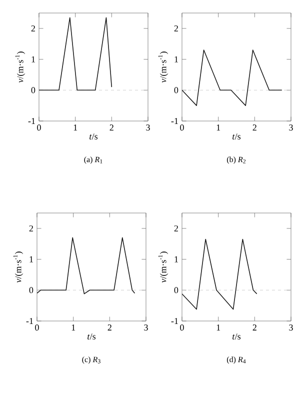  Describe the element at coordinates (236, 360) in the screenshot. I see `text: (d) R$_{4}$` at that location.